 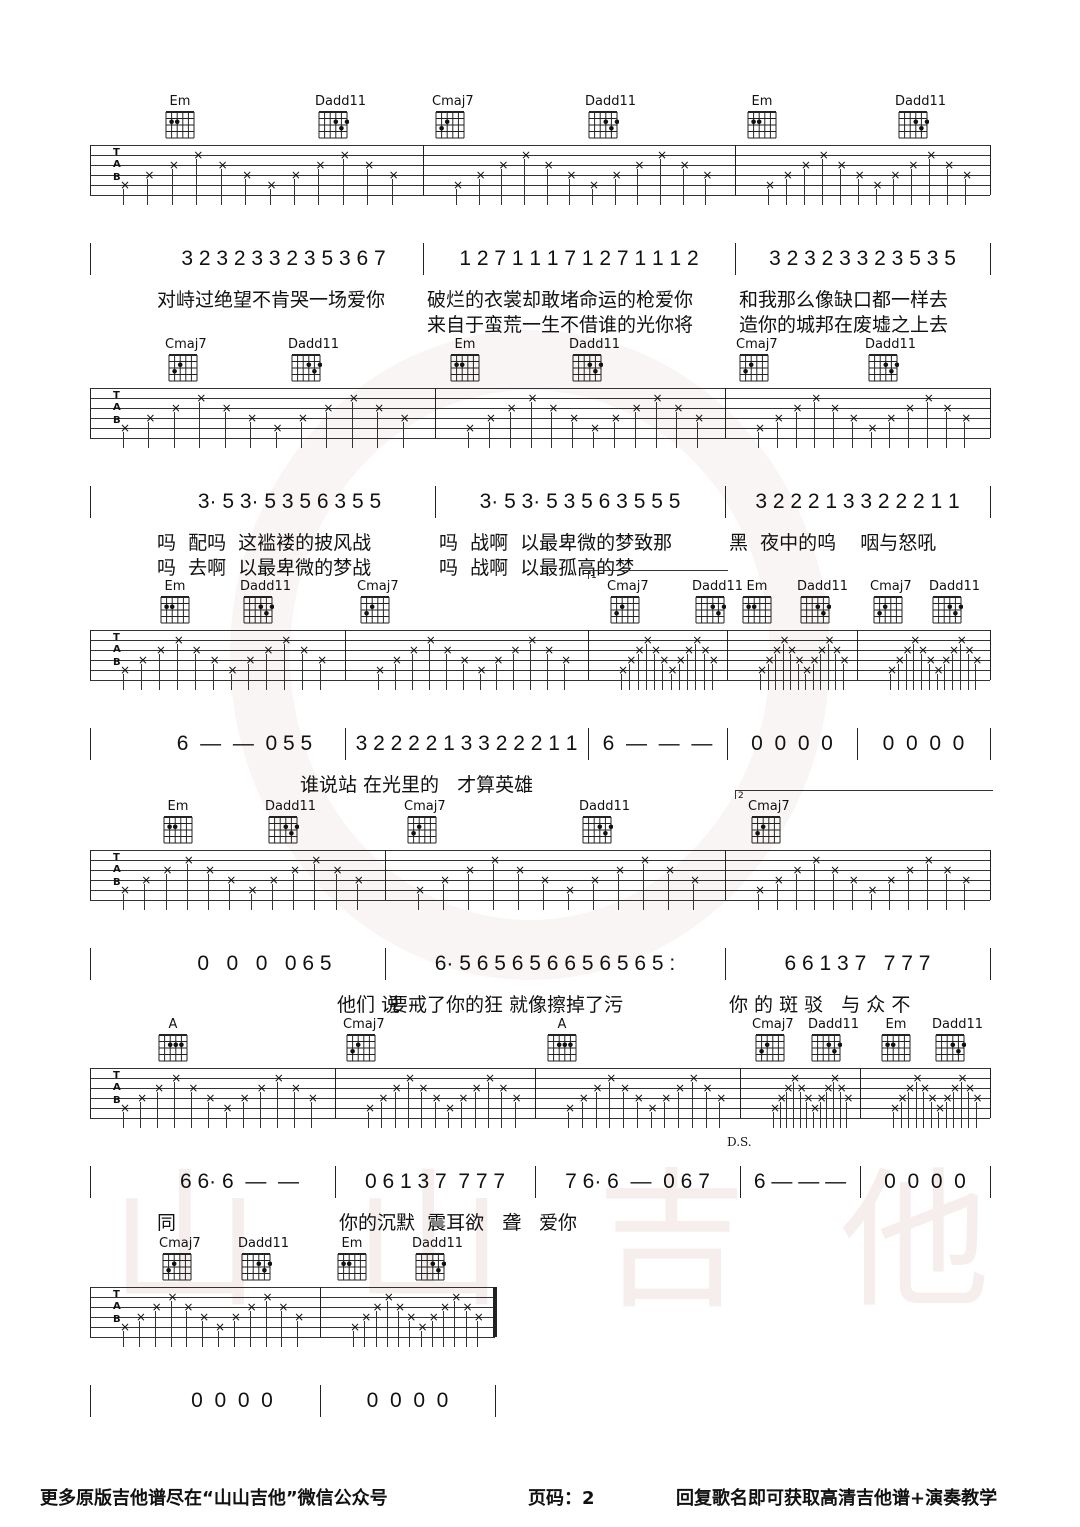 I want to click on measure-notation: 0 0 0 0, so click(x=925, y=1181).